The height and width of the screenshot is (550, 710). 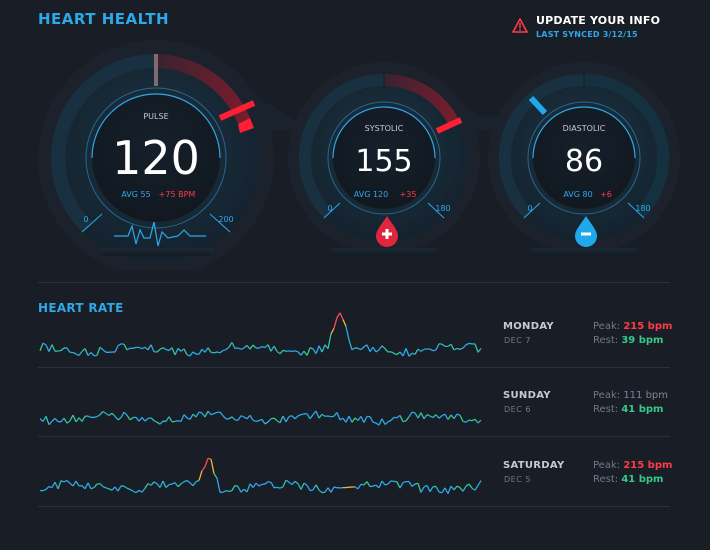 I want to click on diastolic-min: 0, so click(x=529, y=208).